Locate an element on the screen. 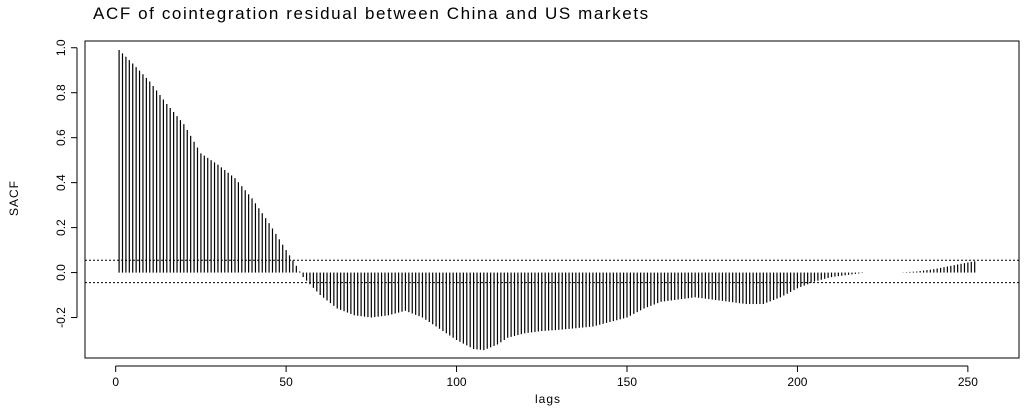 The height and width of the screenshot is (412, 1024). y-tick-label: 0.8 is located at coordinates (61, 92).